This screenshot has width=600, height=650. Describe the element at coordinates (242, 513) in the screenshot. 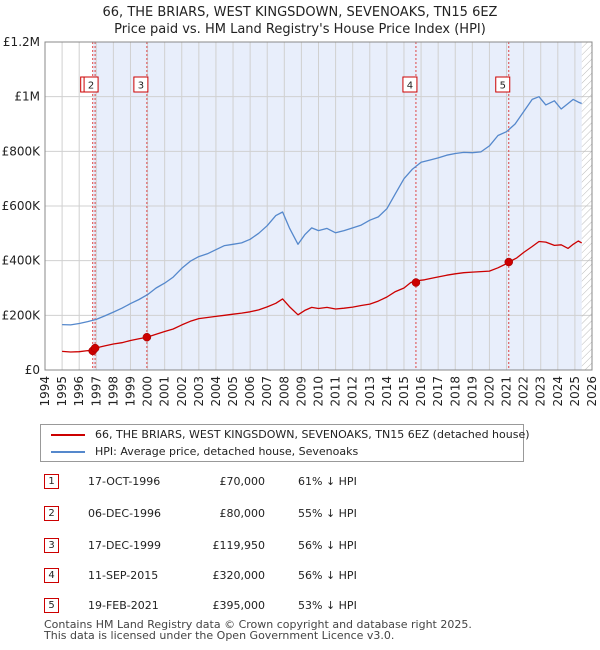

I see `sale-price: £80,000` at that location.